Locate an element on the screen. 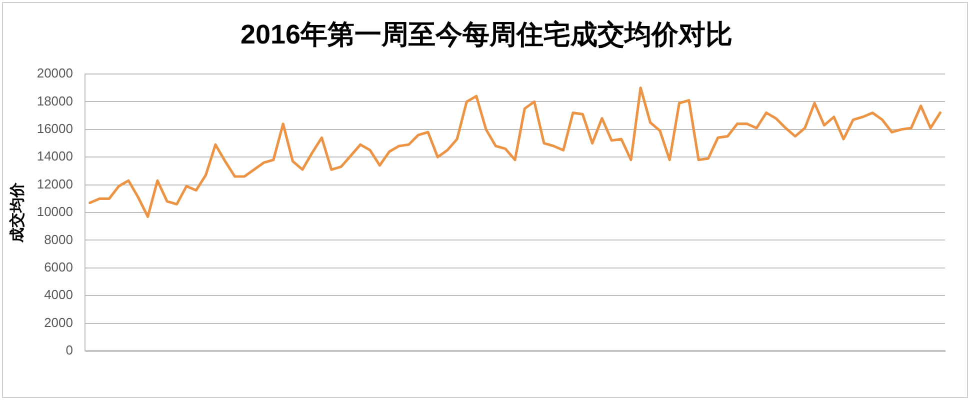  y-tick-label: 6000 is located at coordinates (58, 266).